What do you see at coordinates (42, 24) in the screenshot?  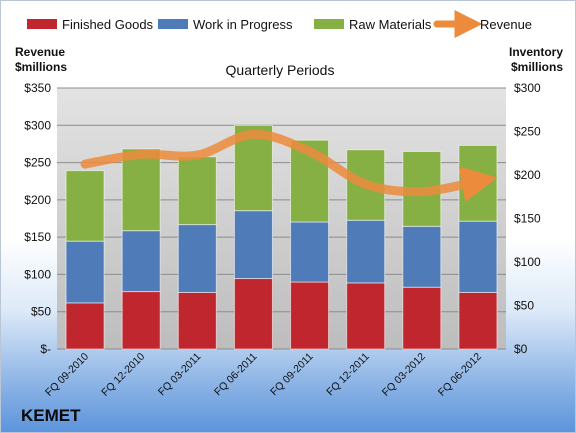 I see `legend-swatch-finished-goods` at bounding box center [42, 24].